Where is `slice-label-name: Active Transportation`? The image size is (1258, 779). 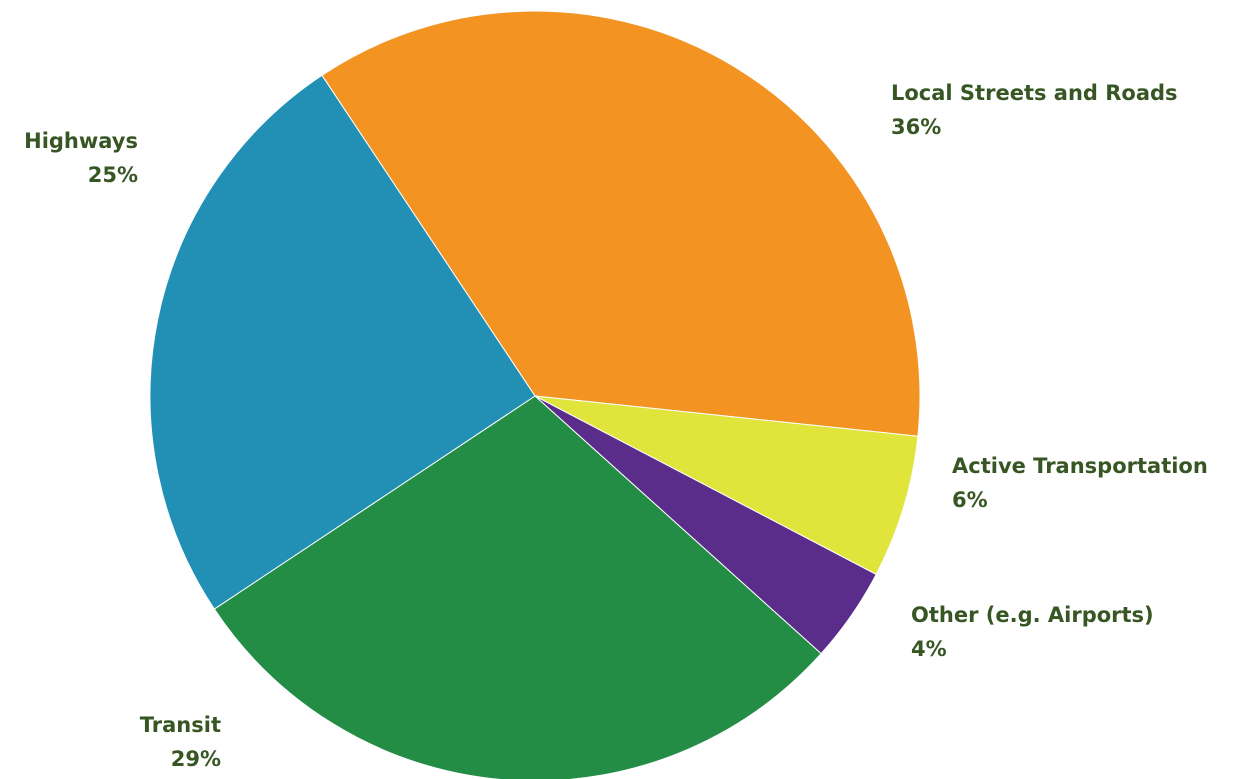
slice-label-name: Active Transportation is located at coordinates (1080, 466).